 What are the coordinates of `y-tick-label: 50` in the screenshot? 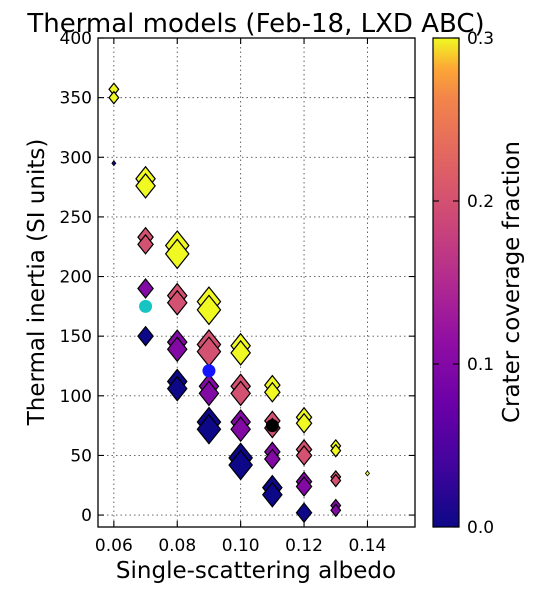 It's located at (81, 456).